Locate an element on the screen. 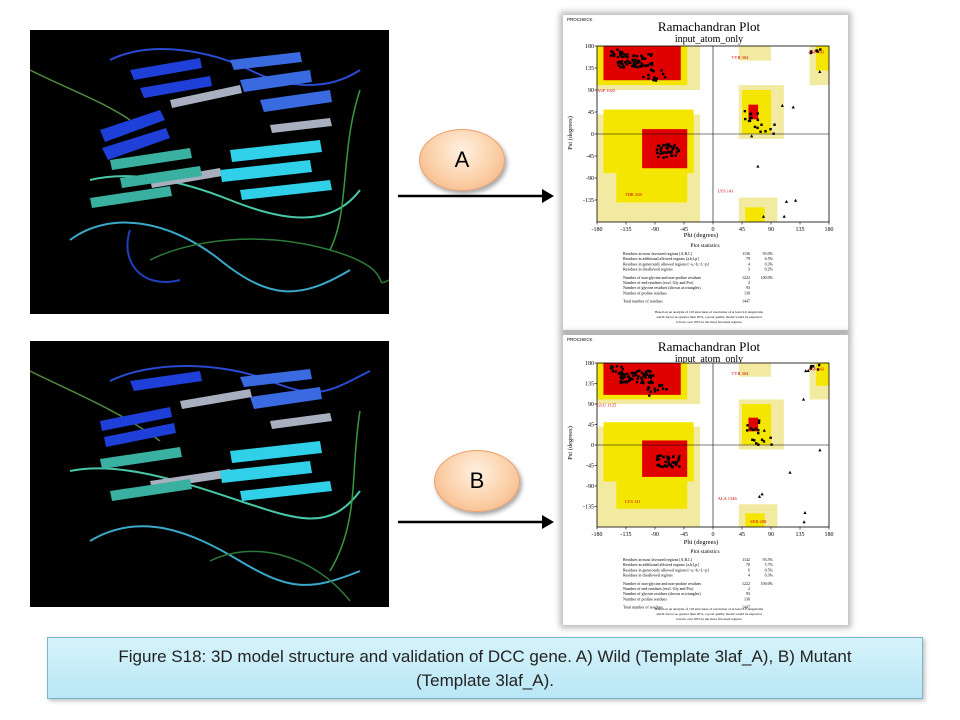  plot-title: Ramachandran Plot is located at coordinates (709, 26).